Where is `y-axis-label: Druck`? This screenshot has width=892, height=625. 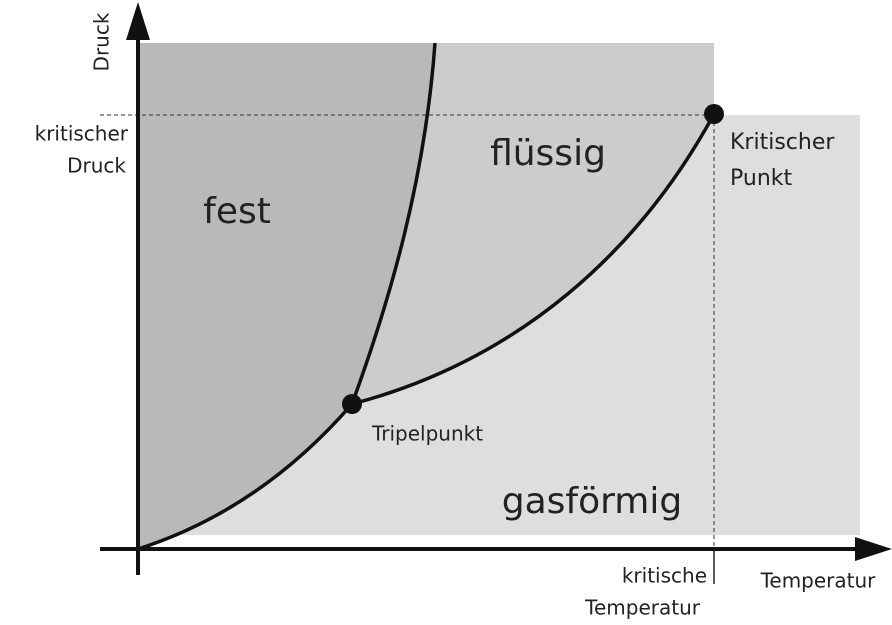 y-axis-label: Druck is located at coordinates (102, 41).